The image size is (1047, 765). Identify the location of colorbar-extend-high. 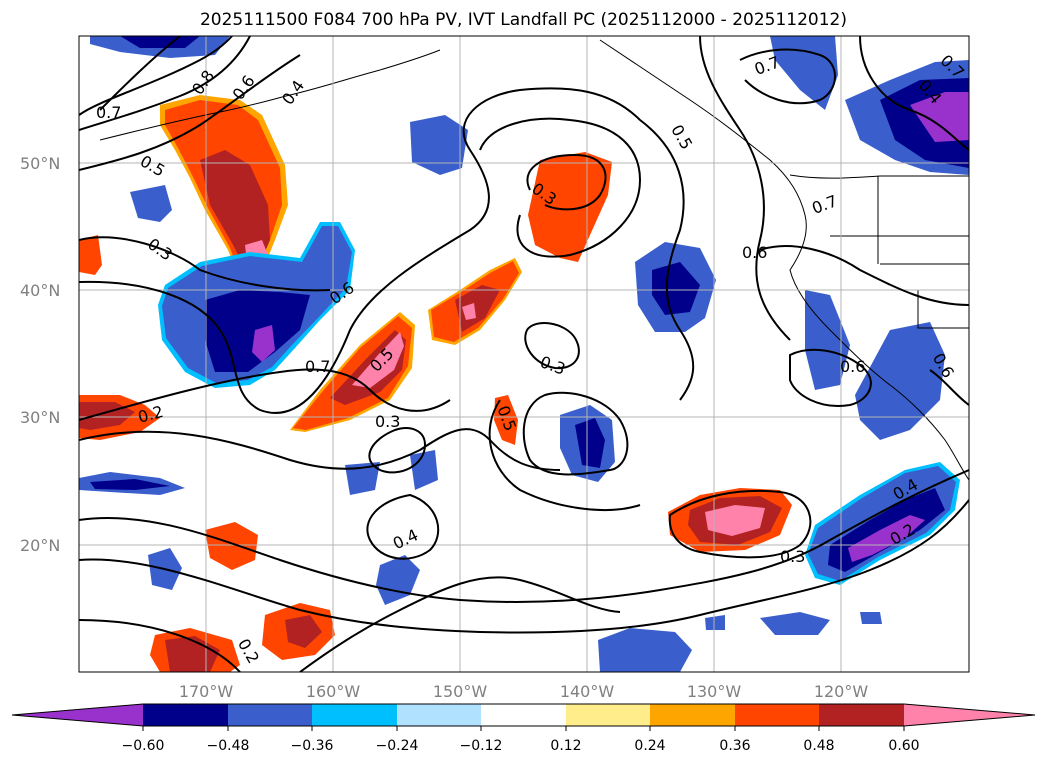
(969, 715).